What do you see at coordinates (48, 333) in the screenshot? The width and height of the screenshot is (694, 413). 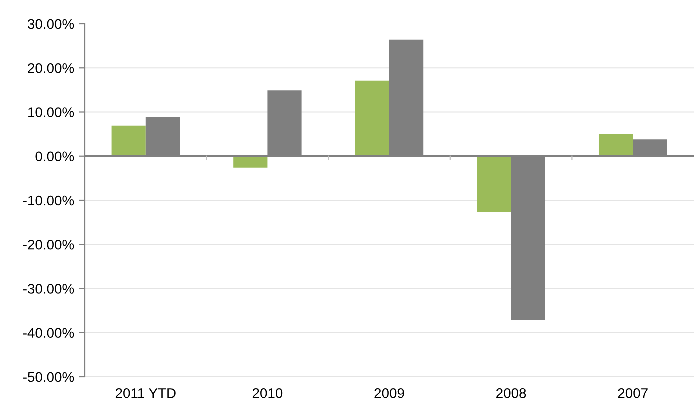 I see `y-tick-label: -40.00%` at bounding box center [48, 333].